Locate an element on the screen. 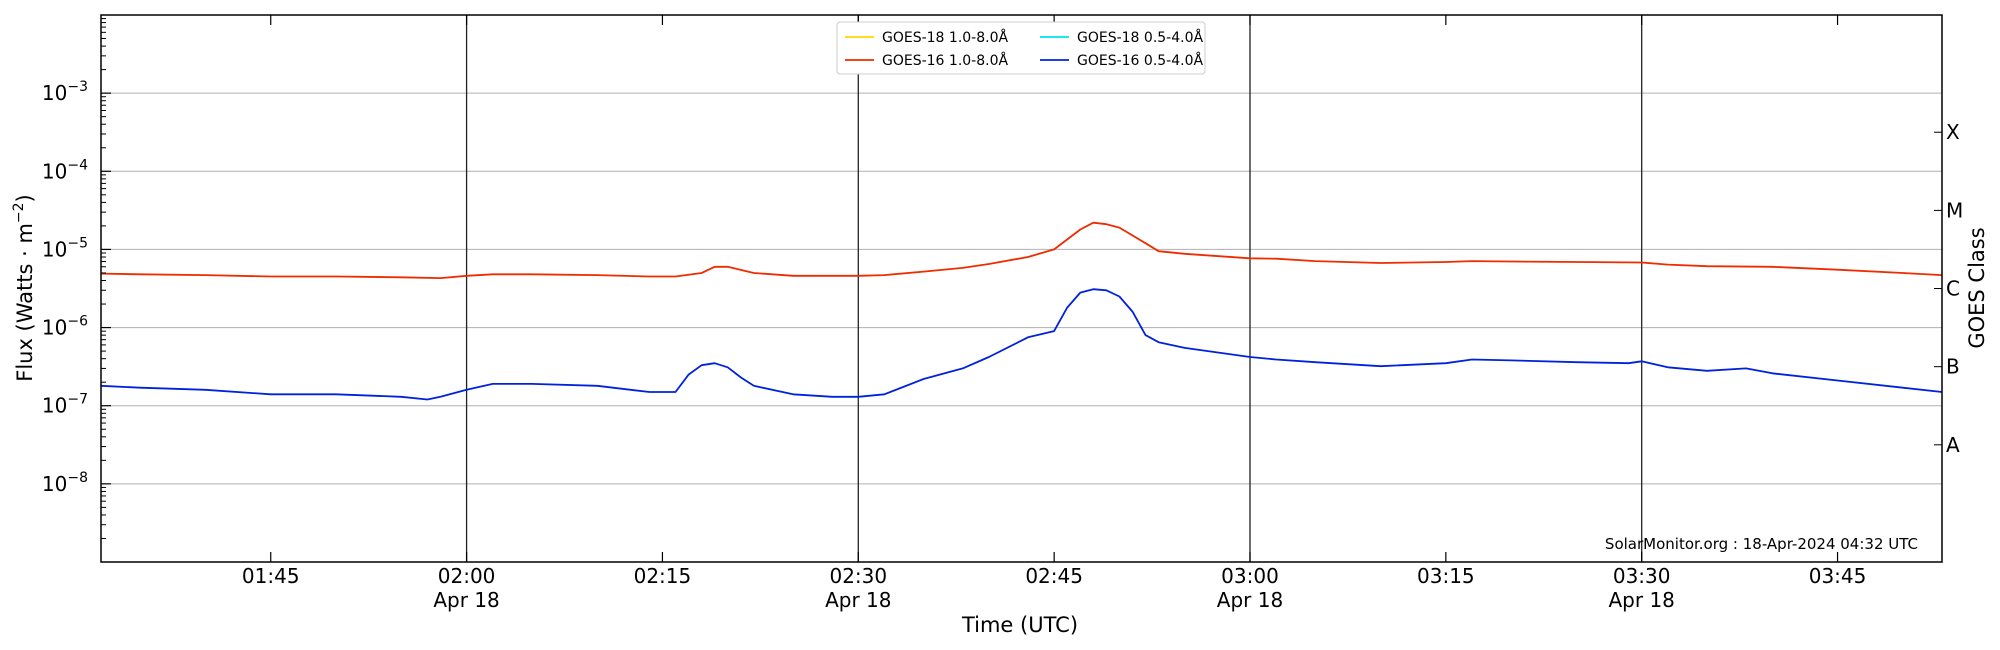 The height and width of the screenshot is (650, 2000). goes-class-label: B is located at coordinates (1953, 367).